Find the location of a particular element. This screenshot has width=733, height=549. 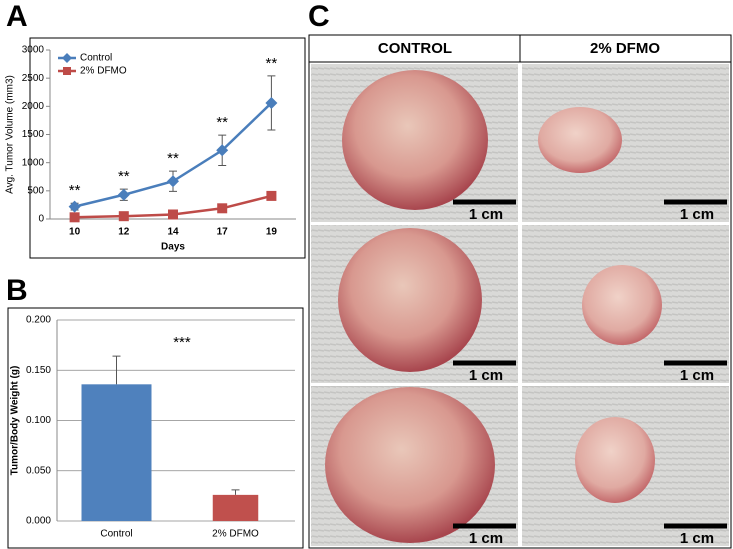

y-tick-label: 1500 is located at coordinates (33, 134).